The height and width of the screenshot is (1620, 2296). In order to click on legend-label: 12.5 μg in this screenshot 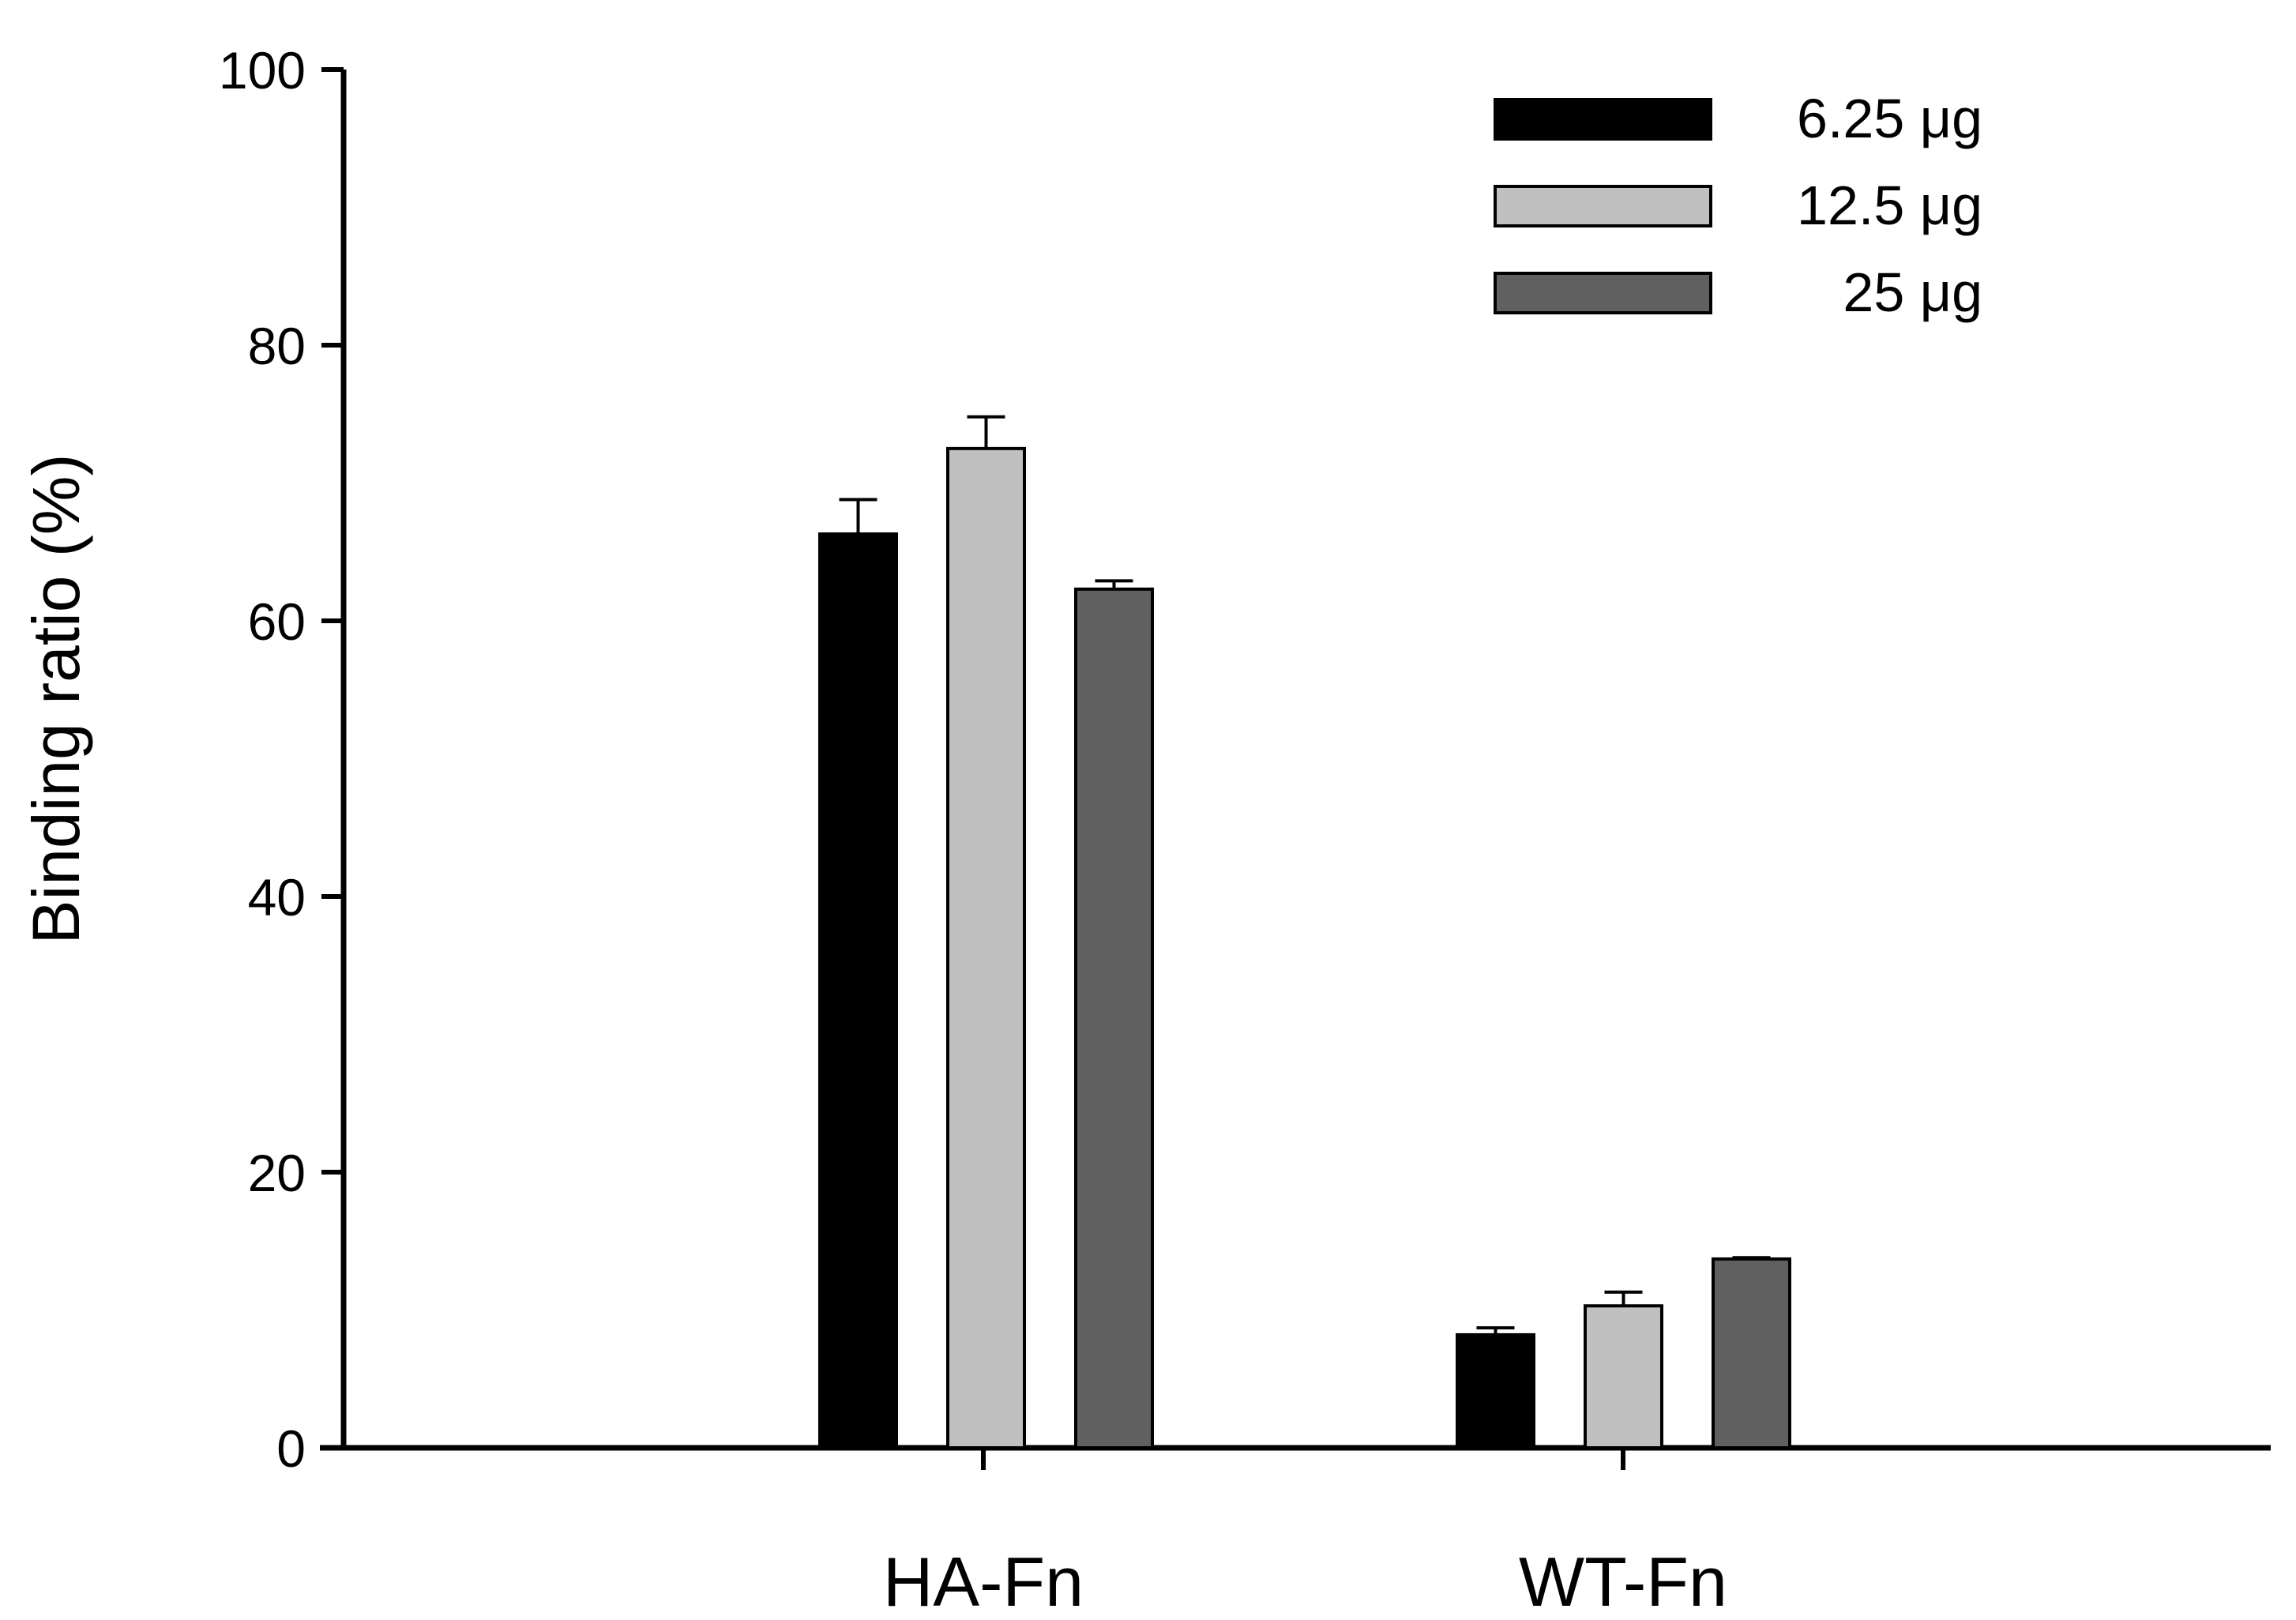, I will do `click(1889, 205)`.